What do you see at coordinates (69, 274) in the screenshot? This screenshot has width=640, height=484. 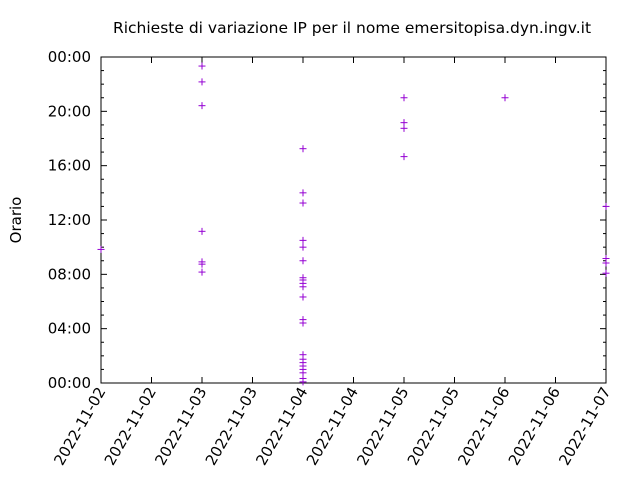 I see `y-tick-label: 08:00` at bounding box center [69, 274].